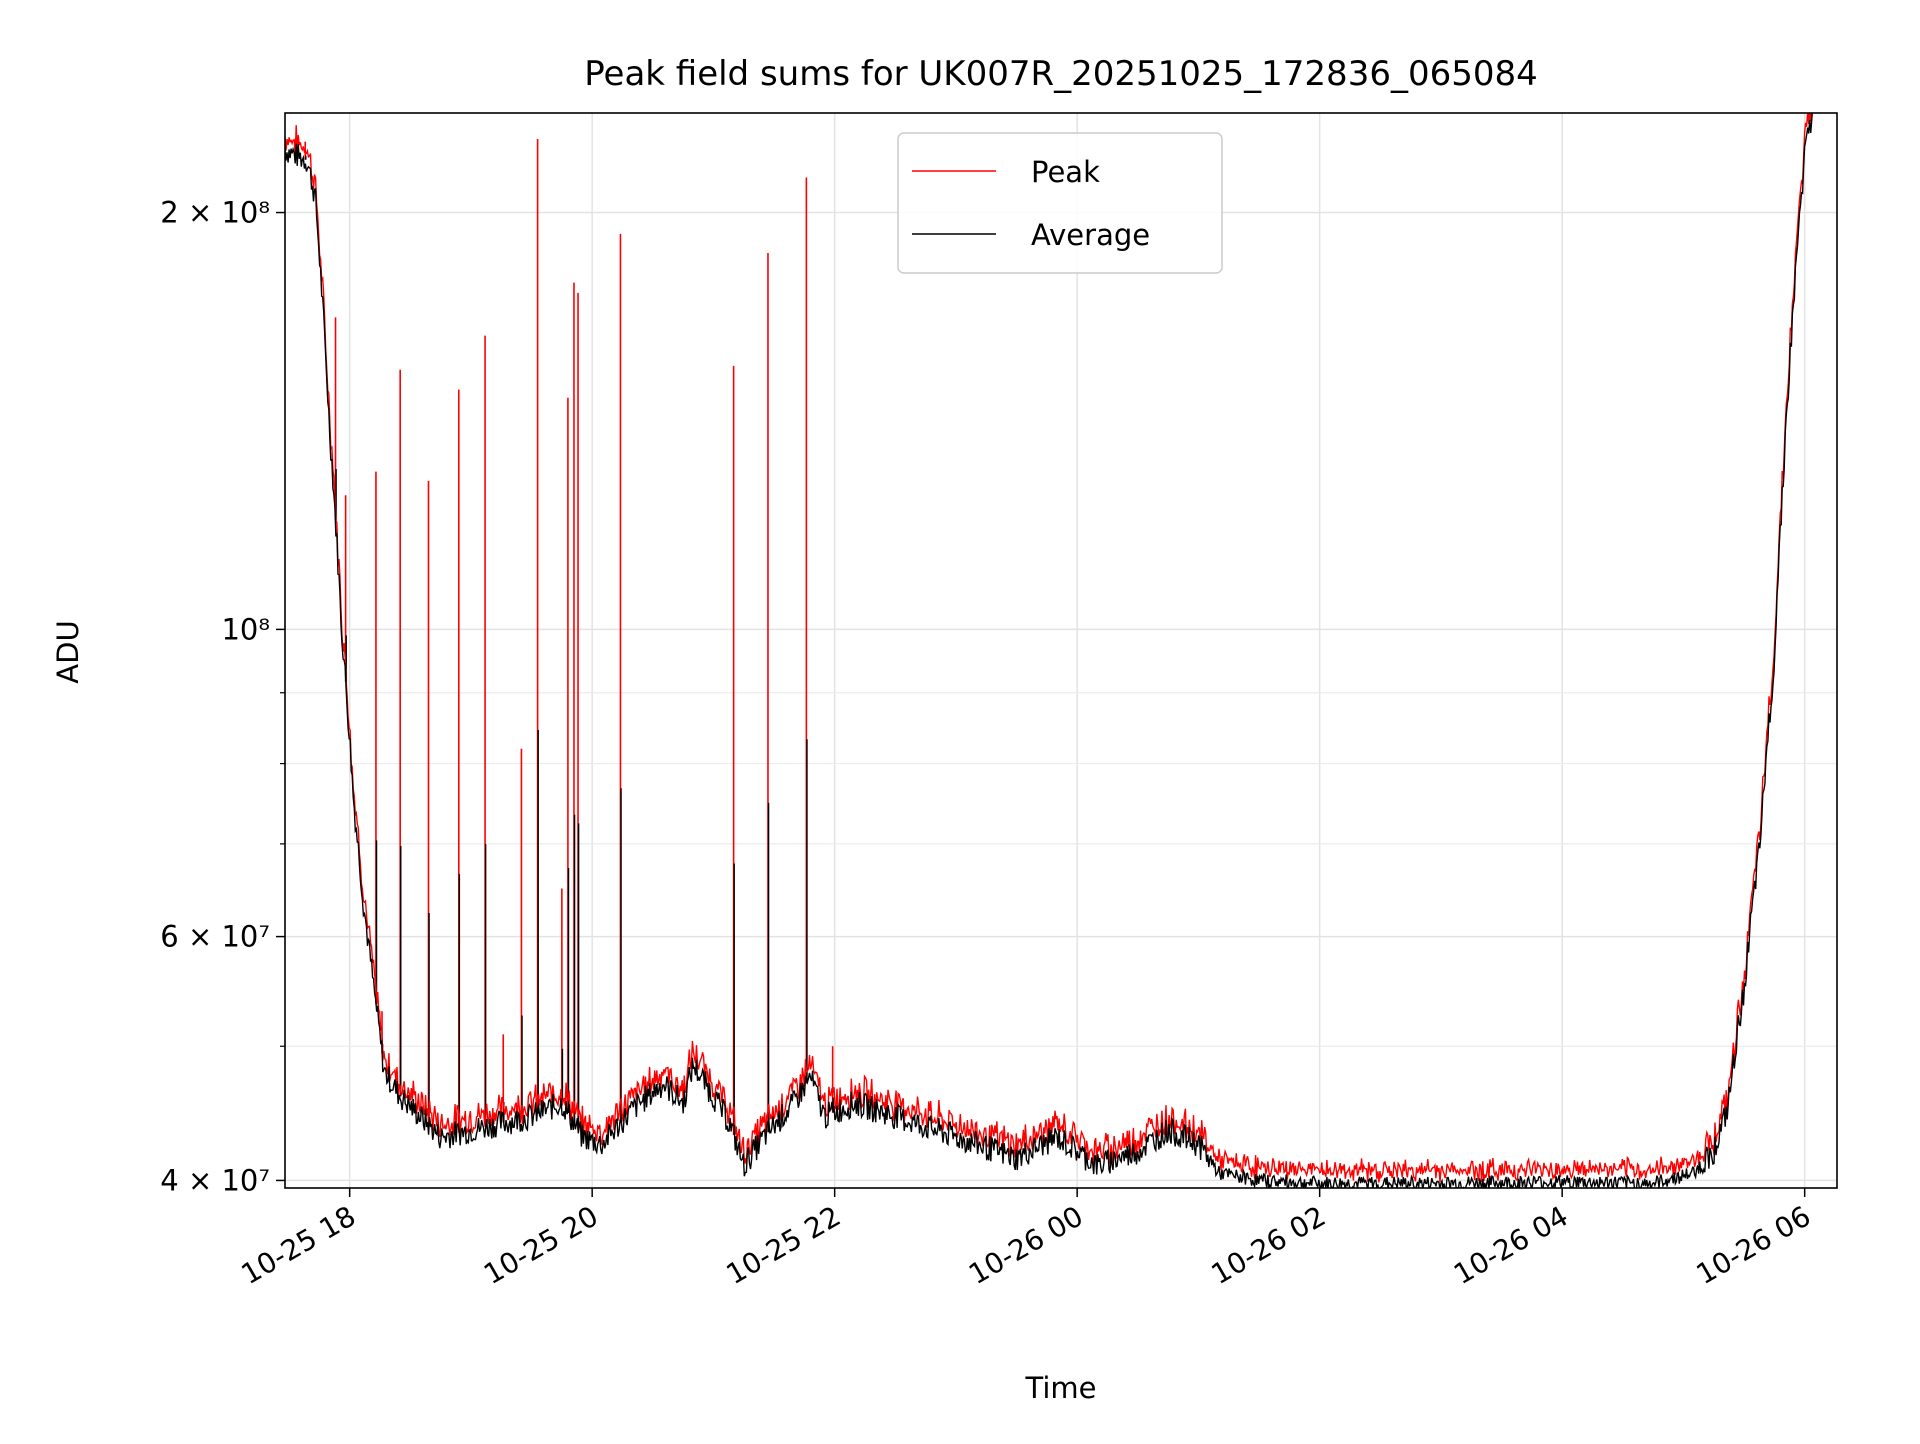  What do you see at coordinates (1065, 172) in the screenshot?
I see `legend-label-peak: Peak` at bounding box center [1065, 172].